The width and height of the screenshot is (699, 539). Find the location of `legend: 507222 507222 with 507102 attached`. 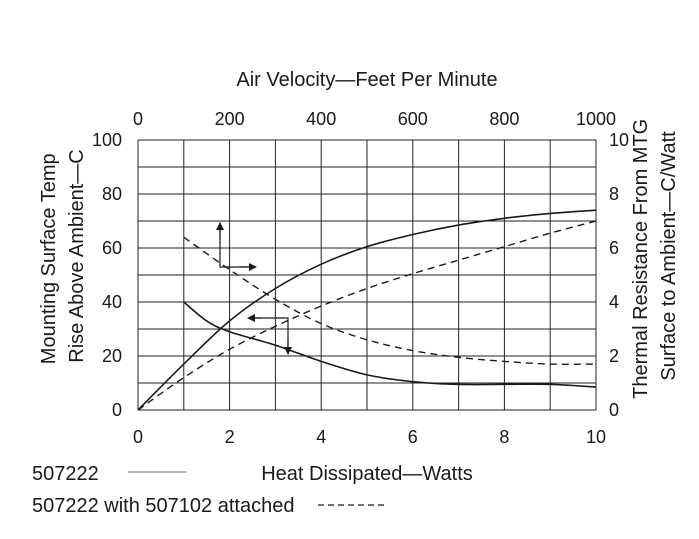

legend: 507222 507222 with 507102 attached is located at coordinates (208, 490).